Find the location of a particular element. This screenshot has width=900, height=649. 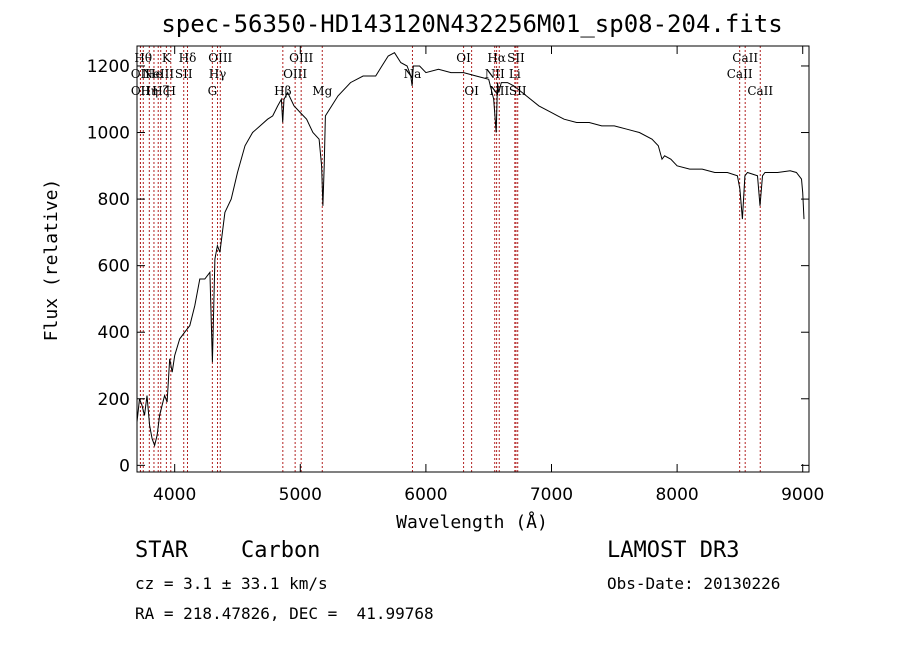

x-tick-label-2: 6000 is located at coordinates (425, 495).